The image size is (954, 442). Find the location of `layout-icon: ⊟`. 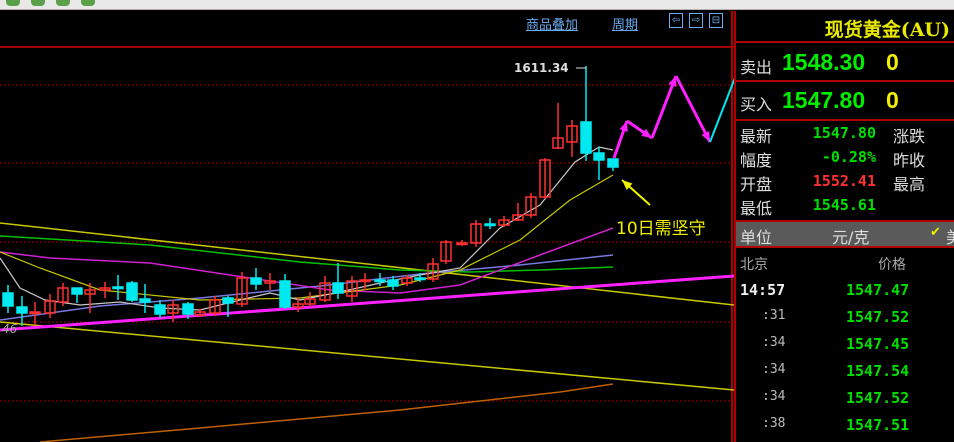

layout-icon: ⊟ is located at coordinates (716, 20).